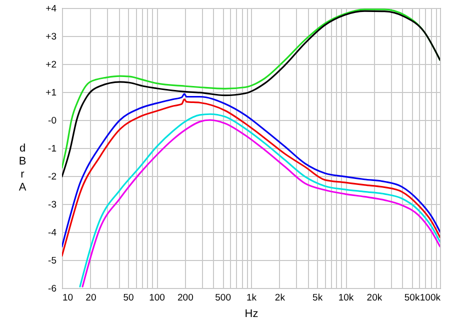 This screenshot has height=322, width=450. I want to click on y-tick-label: -1, so click(52, 149).